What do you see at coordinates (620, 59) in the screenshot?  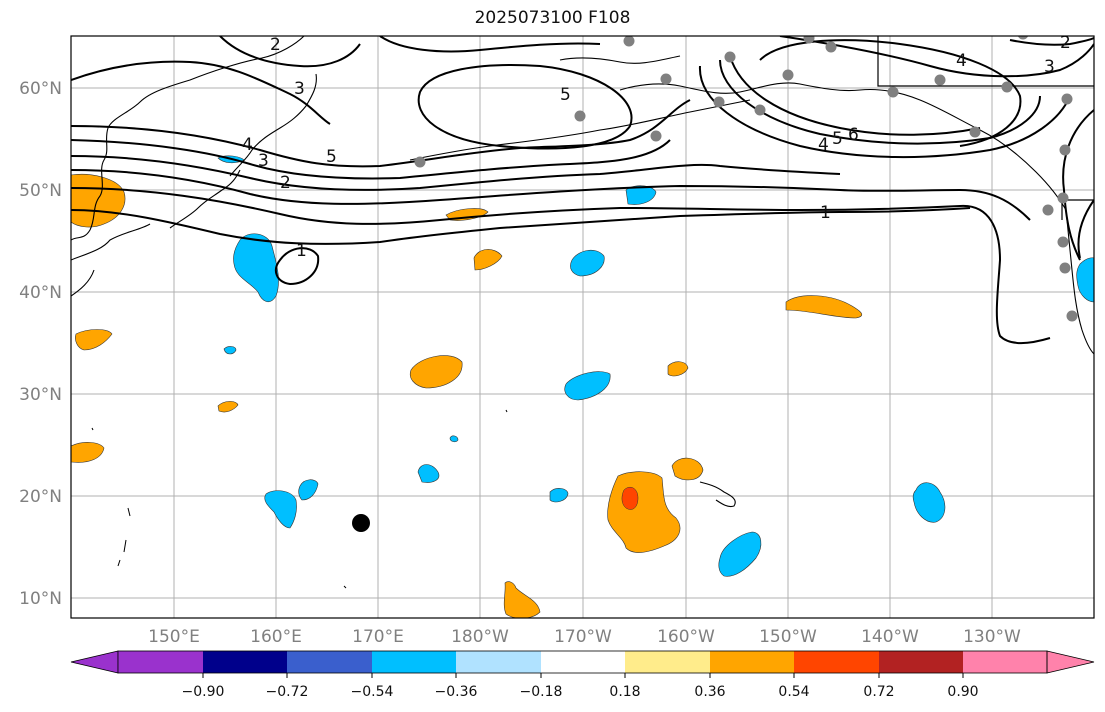 I see `coastline-bering` at bounding box center [620, 59].